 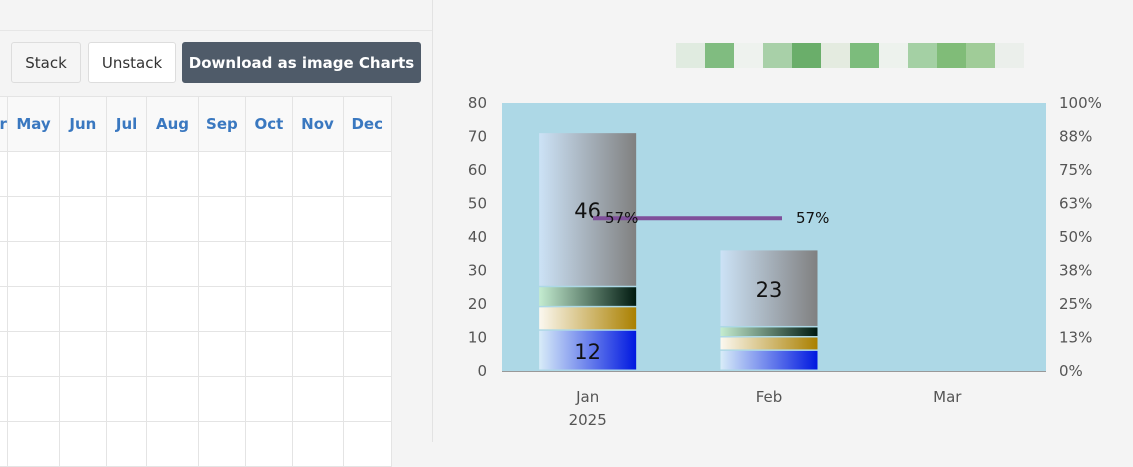 What do you see at coordinates (769, 397) in the screenshot?
I see `x-tick-label: Feb` at bounding box center [769, 397].